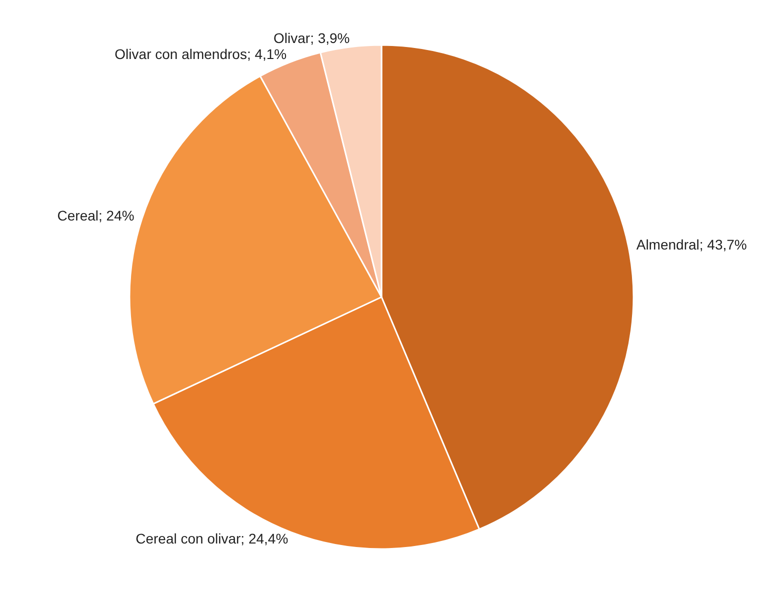 Image resolution: width=763 pixels, height=594 pixels. What do you see at coordinates (200, 54) in the screenshot?
I see `slice-label: Olivar con almendros; 4,1%` at bounding box center [200, 54].